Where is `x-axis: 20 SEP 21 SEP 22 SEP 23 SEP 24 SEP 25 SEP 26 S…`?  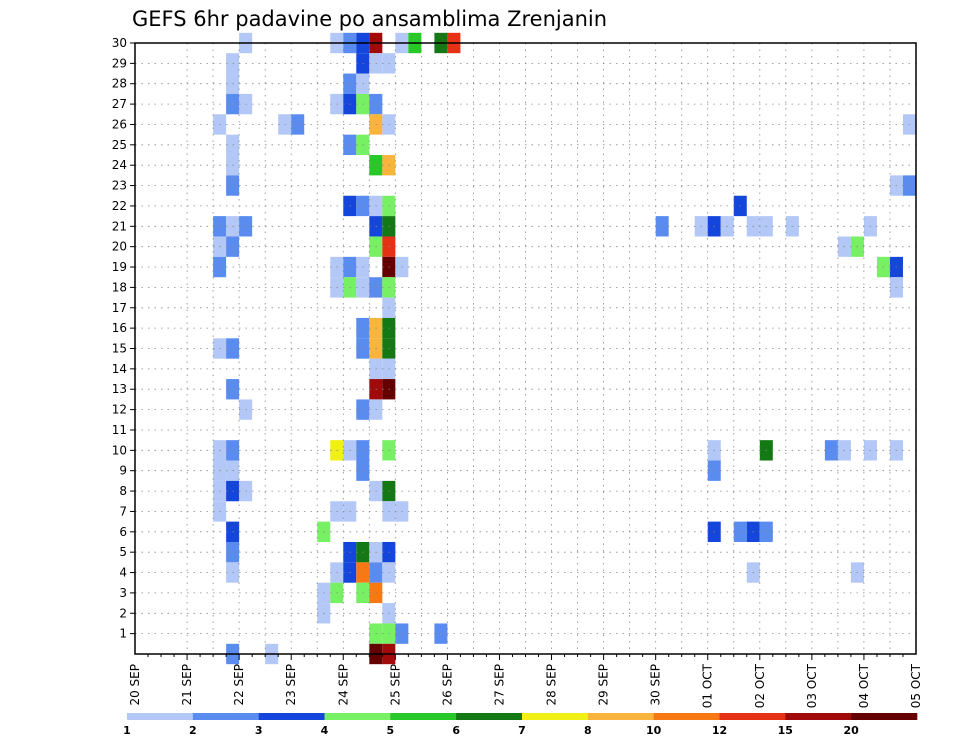
x-axis: 20 SEP 21 SEP 22 SEP 23 SEP 24 SEP 25 SEP 26 S… is located at coordinates (525, 681).